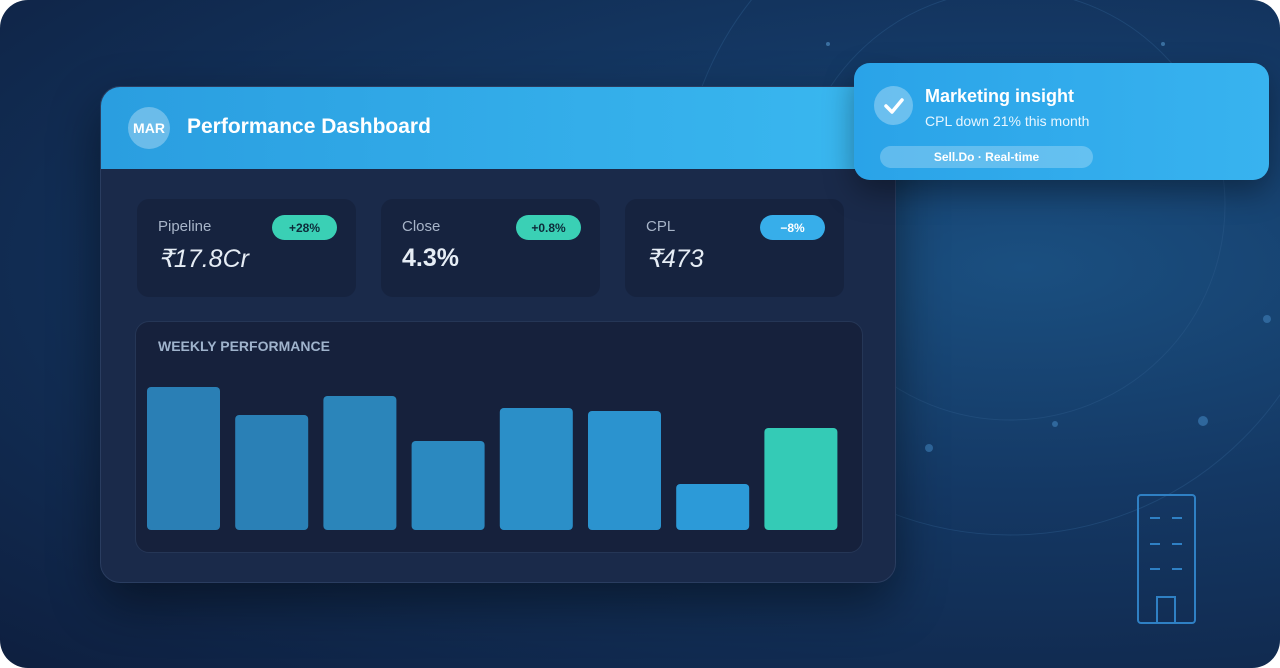  What do you see at coordinates (498, 128) in the screenshot?
I see `header: MAR Performance Dashboard` at bounding box center [498, 128].